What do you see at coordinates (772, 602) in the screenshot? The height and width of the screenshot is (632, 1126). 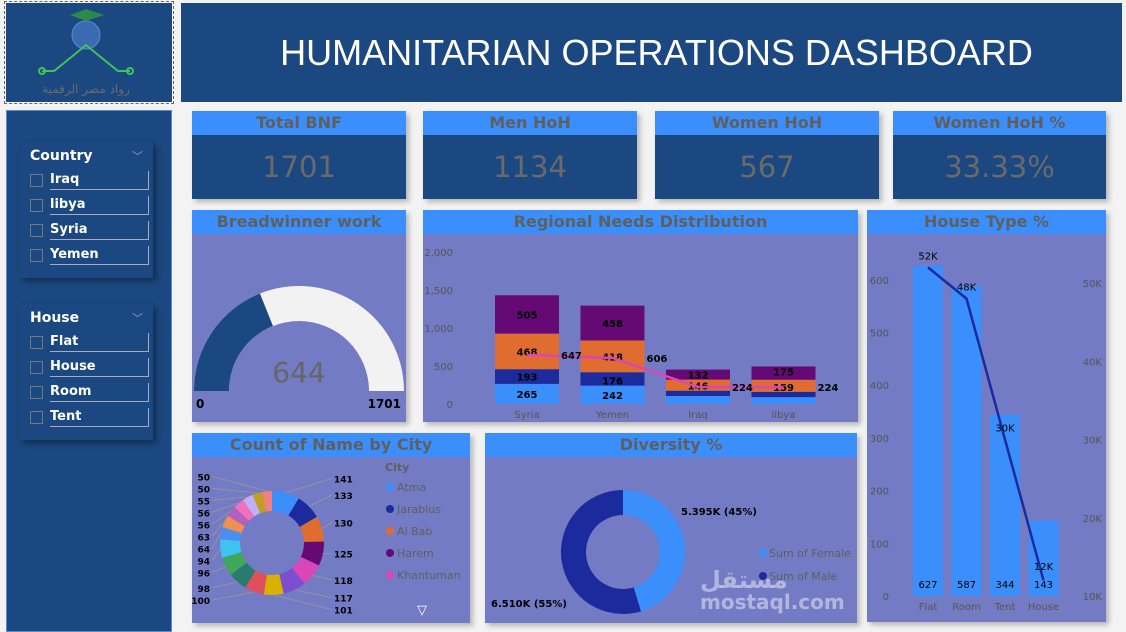 I see `watermark-url: mostaql.com` at bounding box center [772, 602].